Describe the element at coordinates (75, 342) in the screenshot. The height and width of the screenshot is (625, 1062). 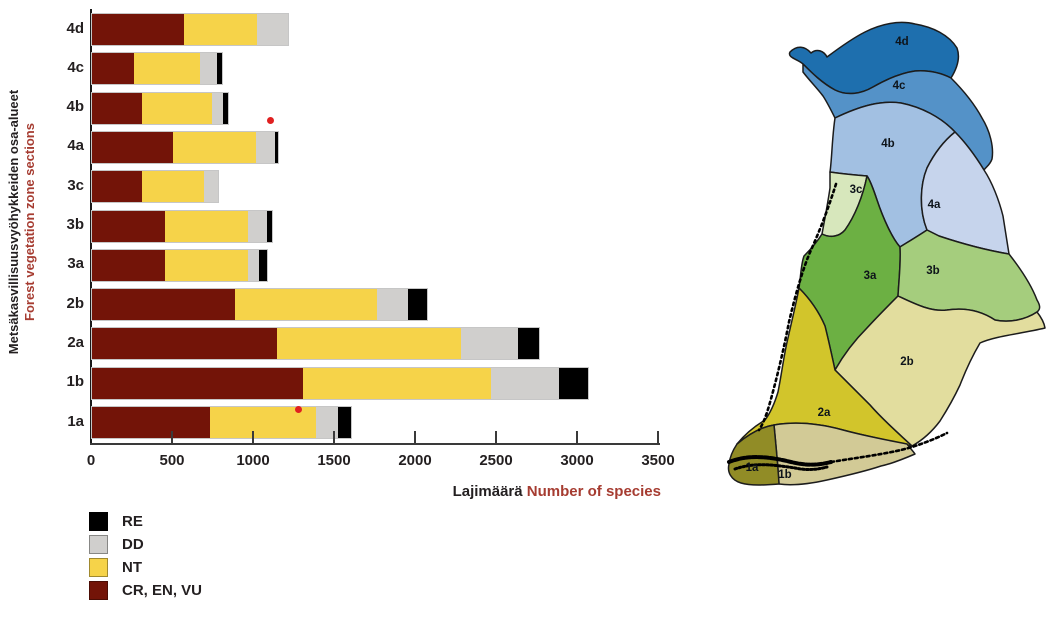
I see `category-label-2a: 2a` at that location.